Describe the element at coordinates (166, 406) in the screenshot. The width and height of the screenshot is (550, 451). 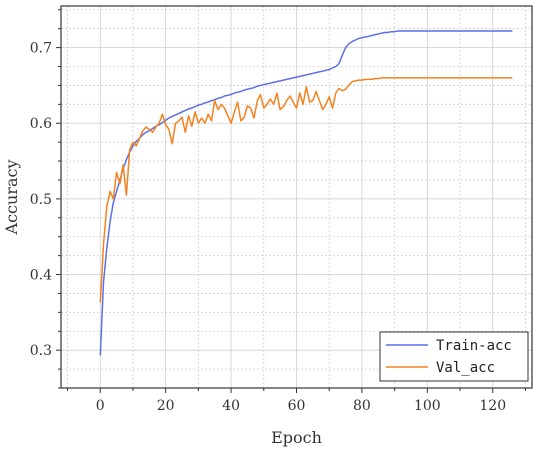
I see `x-tick-label: 20` at that location.